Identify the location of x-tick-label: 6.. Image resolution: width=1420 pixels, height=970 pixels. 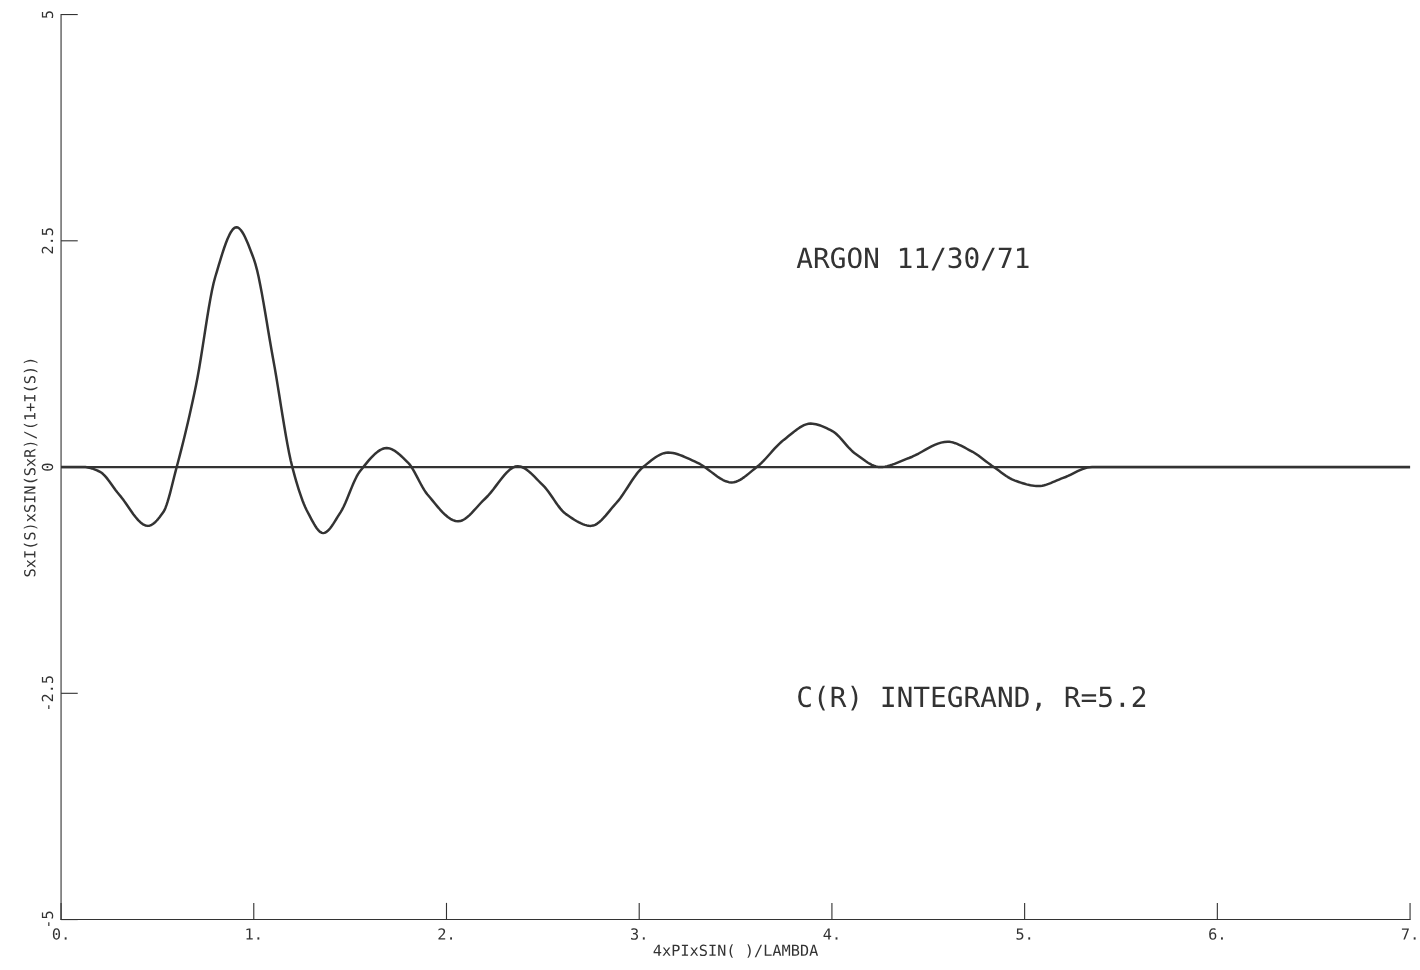
(1216, 934).